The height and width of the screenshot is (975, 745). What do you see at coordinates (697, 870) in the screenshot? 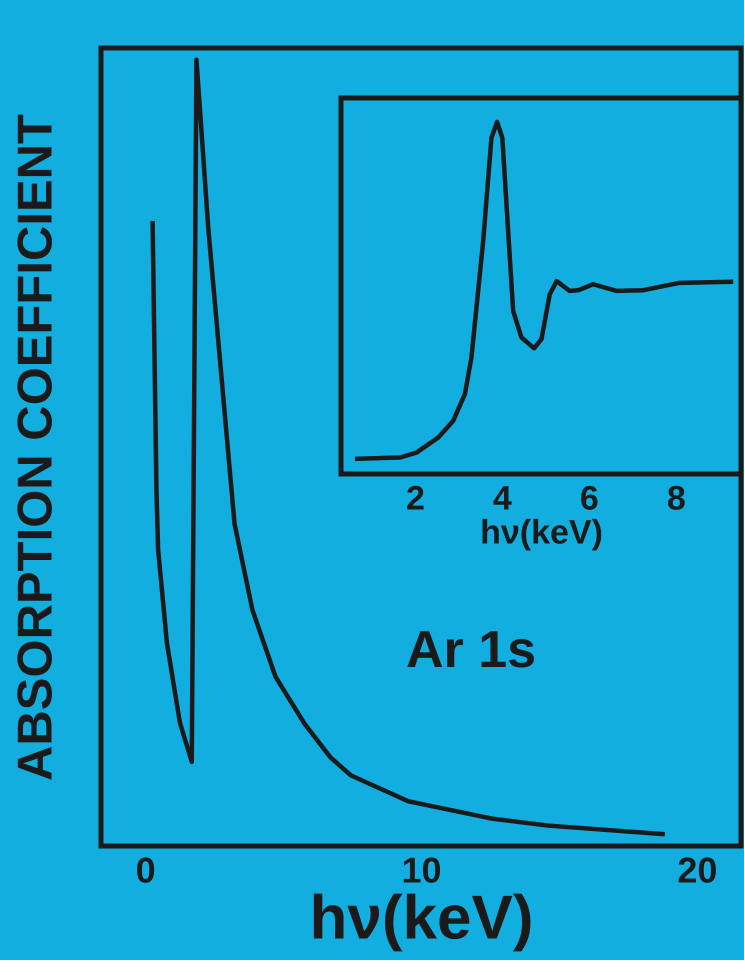
I see `x-tick-label: 20` at bounding box center [697, 870].